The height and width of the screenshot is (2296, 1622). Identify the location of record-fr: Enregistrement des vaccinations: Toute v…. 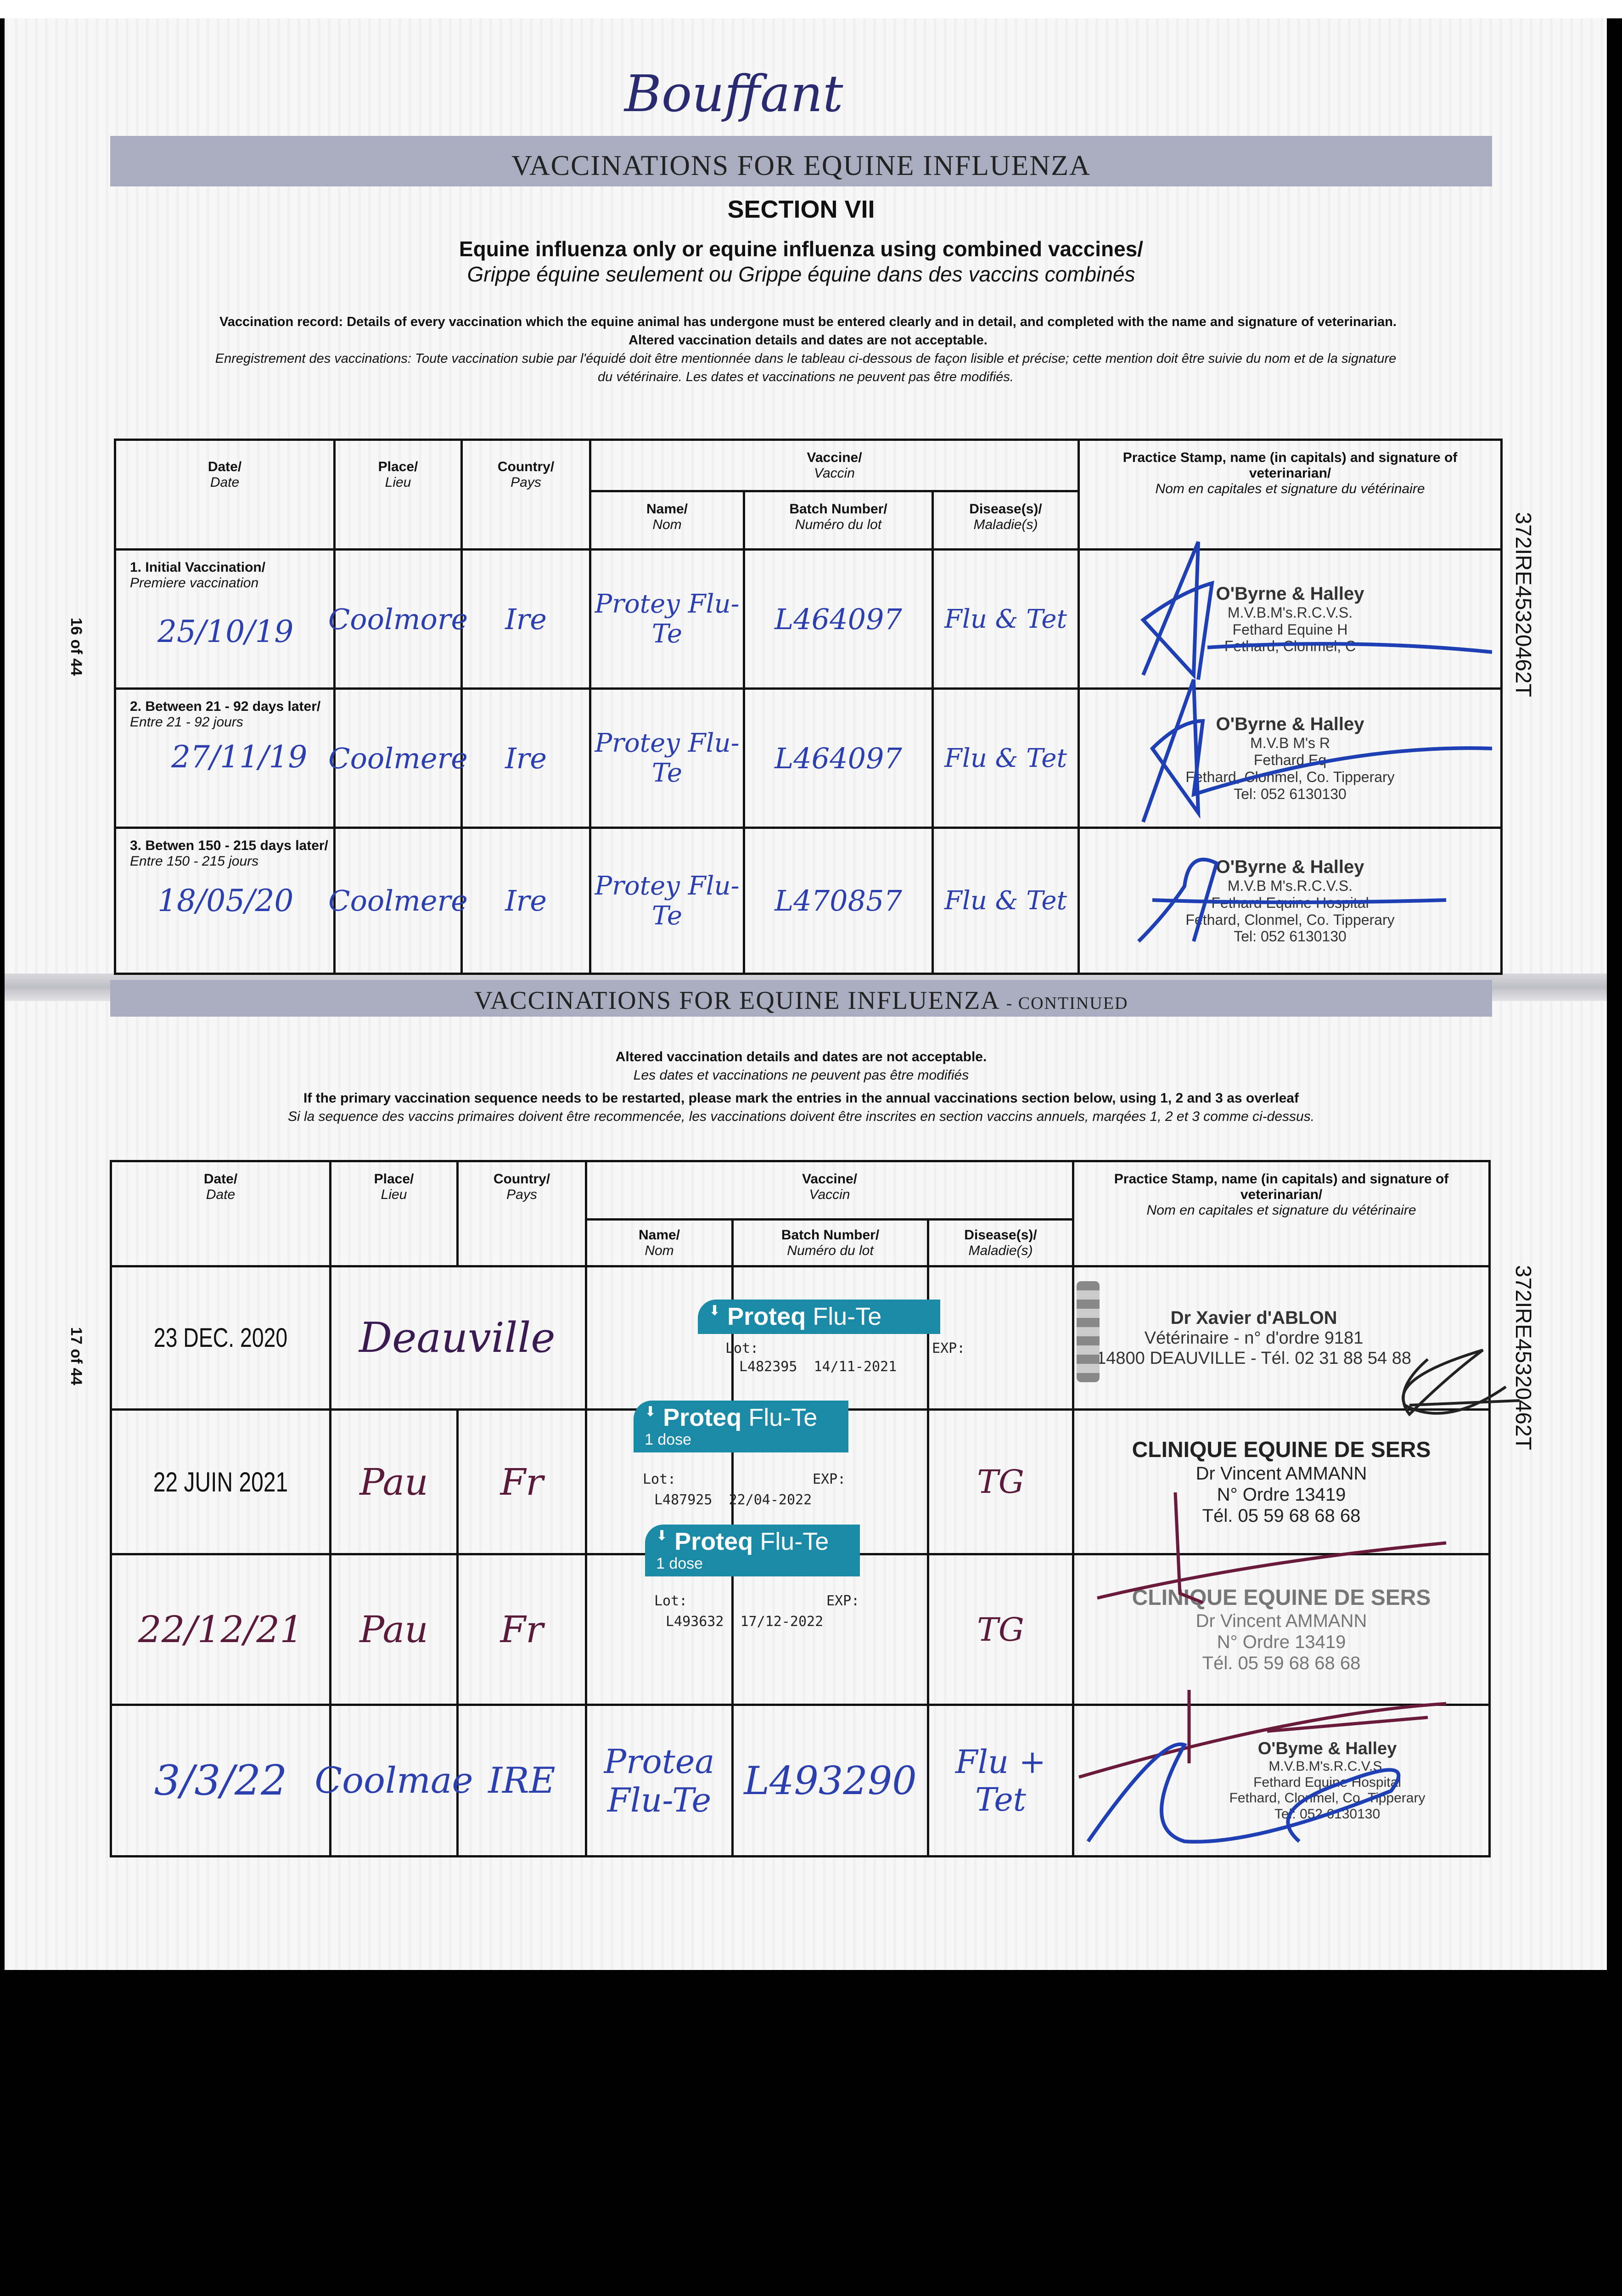
(806, 359).